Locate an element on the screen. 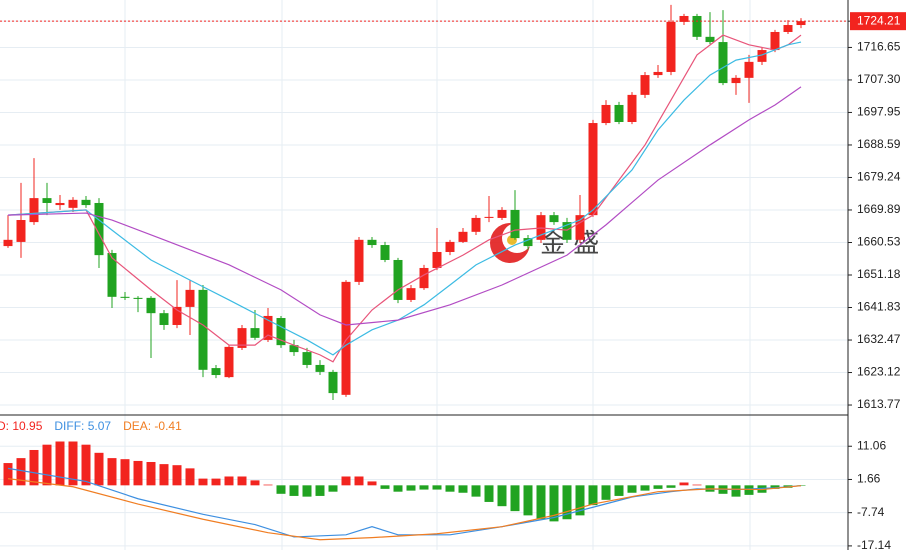 This screenshot has width=906, height=550. y-tick-label: 1697.95 is located at coordinates (879, 112).